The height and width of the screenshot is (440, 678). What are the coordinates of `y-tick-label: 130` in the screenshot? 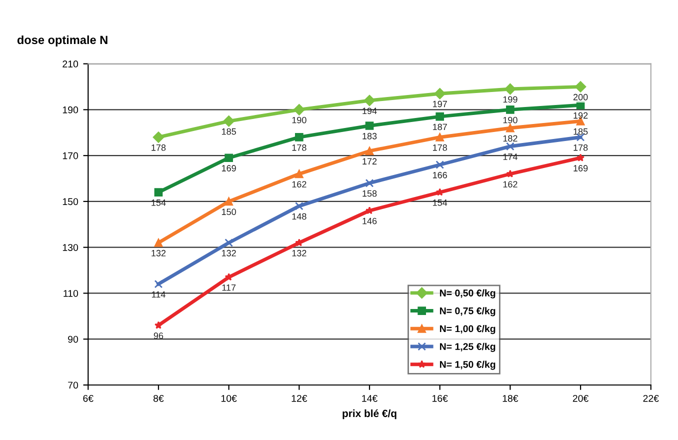 It's located at (70, 247).